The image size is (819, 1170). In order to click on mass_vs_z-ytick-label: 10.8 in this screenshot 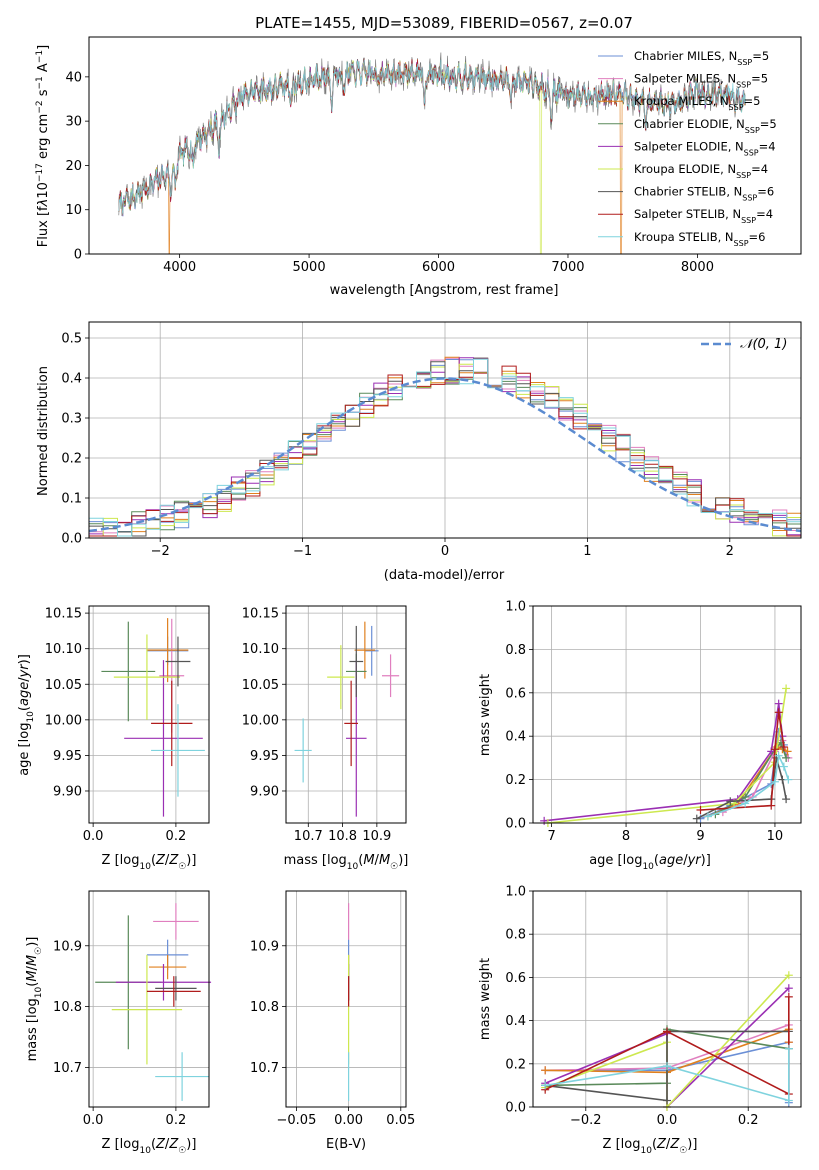, I will do `click(67, 1007)`.